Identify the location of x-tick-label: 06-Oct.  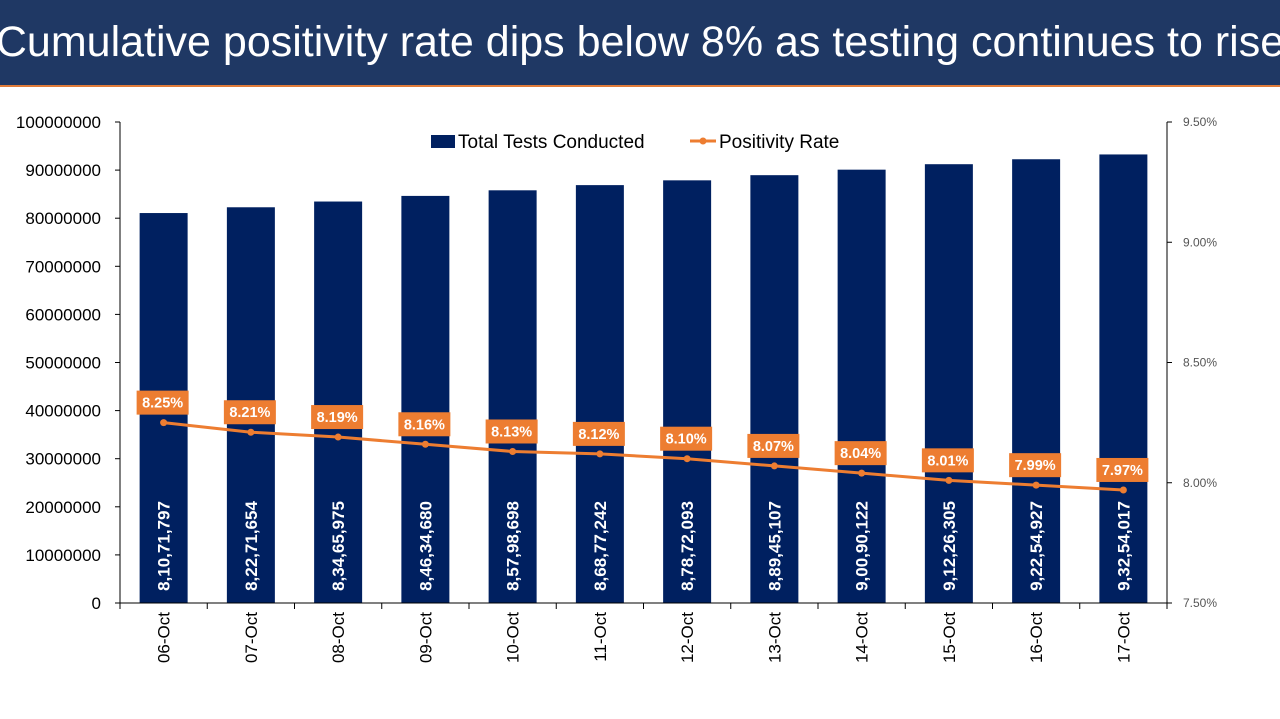
(164, 637).